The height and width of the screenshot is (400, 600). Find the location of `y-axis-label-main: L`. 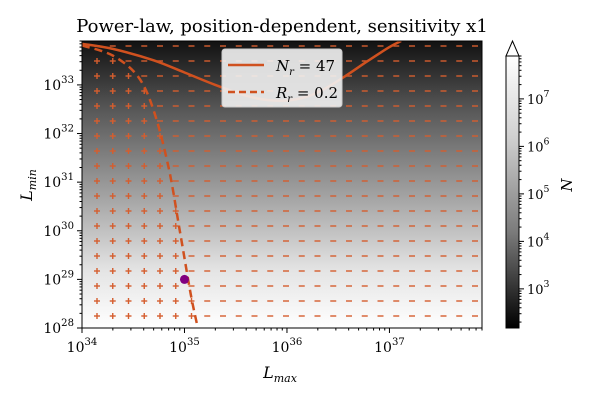

y-axis-label-main: L is located at coordinates (26, 196).